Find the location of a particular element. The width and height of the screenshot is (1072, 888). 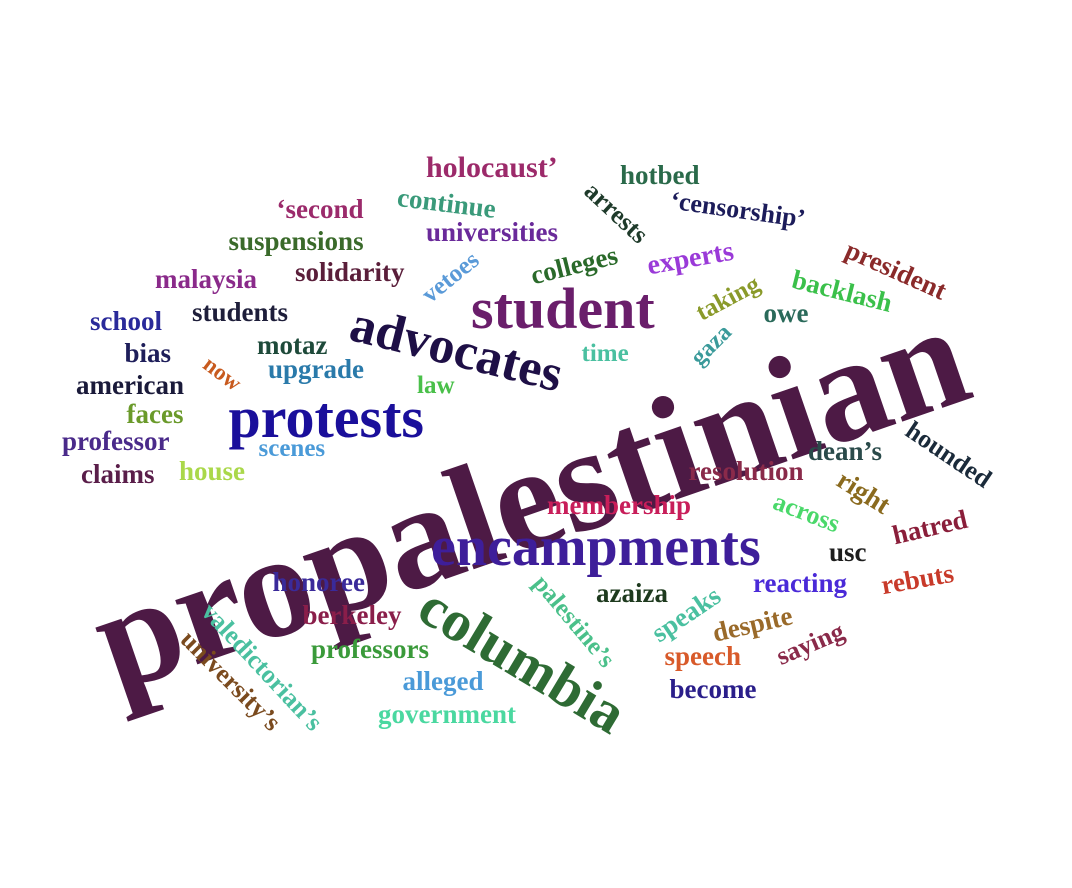

word-american: american is located at coordinates (130, 384).